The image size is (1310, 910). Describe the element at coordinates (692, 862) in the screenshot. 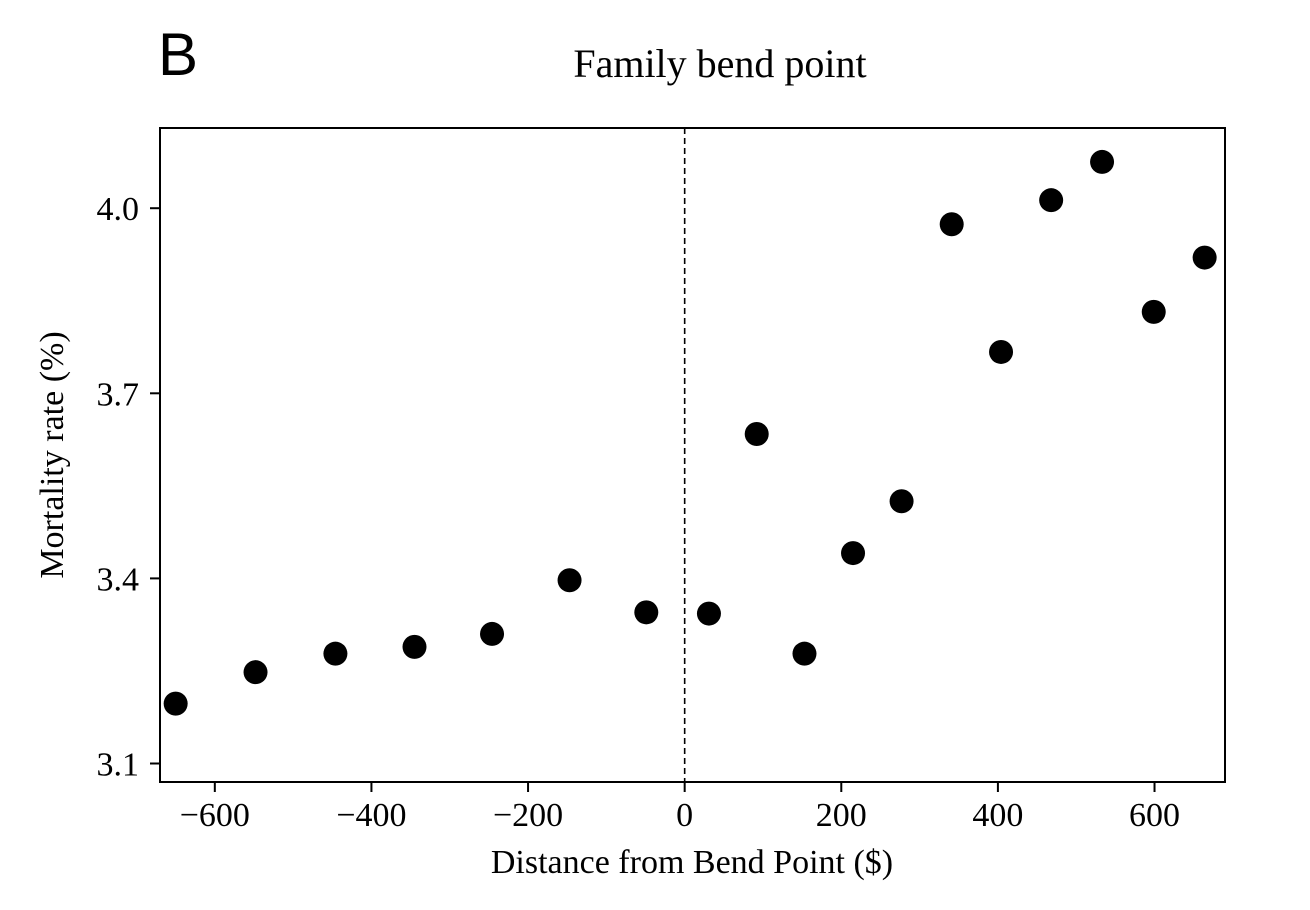

I see `x-axis-label: Distance from Bend Point ($)` at that location.